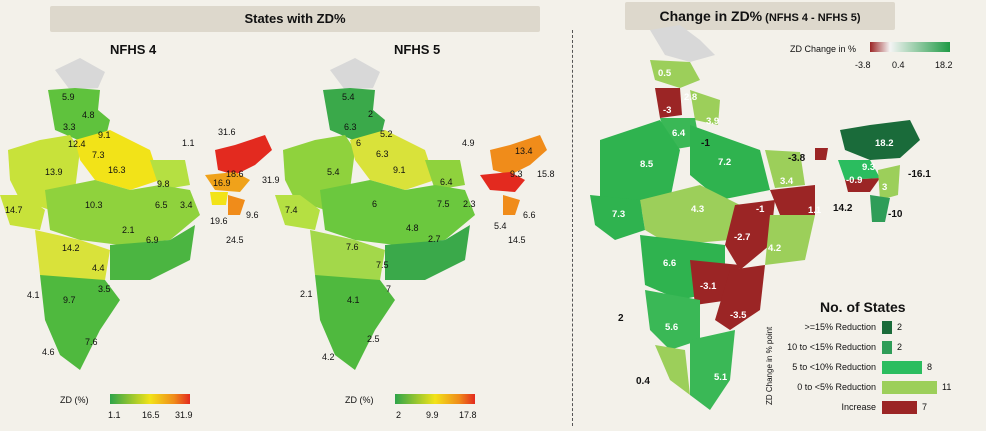 Image resolution: width=986 pixels, height=431 pixels. What do you see at coordinates (815, 210) in the screenshot?
I see `change-label: 1.1` at bounding box center [815, 210].